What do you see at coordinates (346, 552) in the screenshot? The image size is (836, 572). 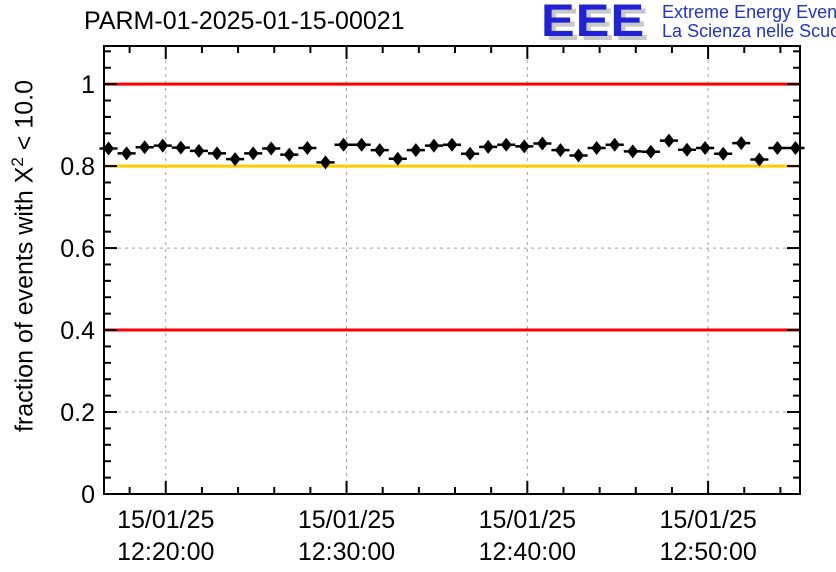 I see `x-tick-label-time: 12:30:00` at bounding box center [346, 552].